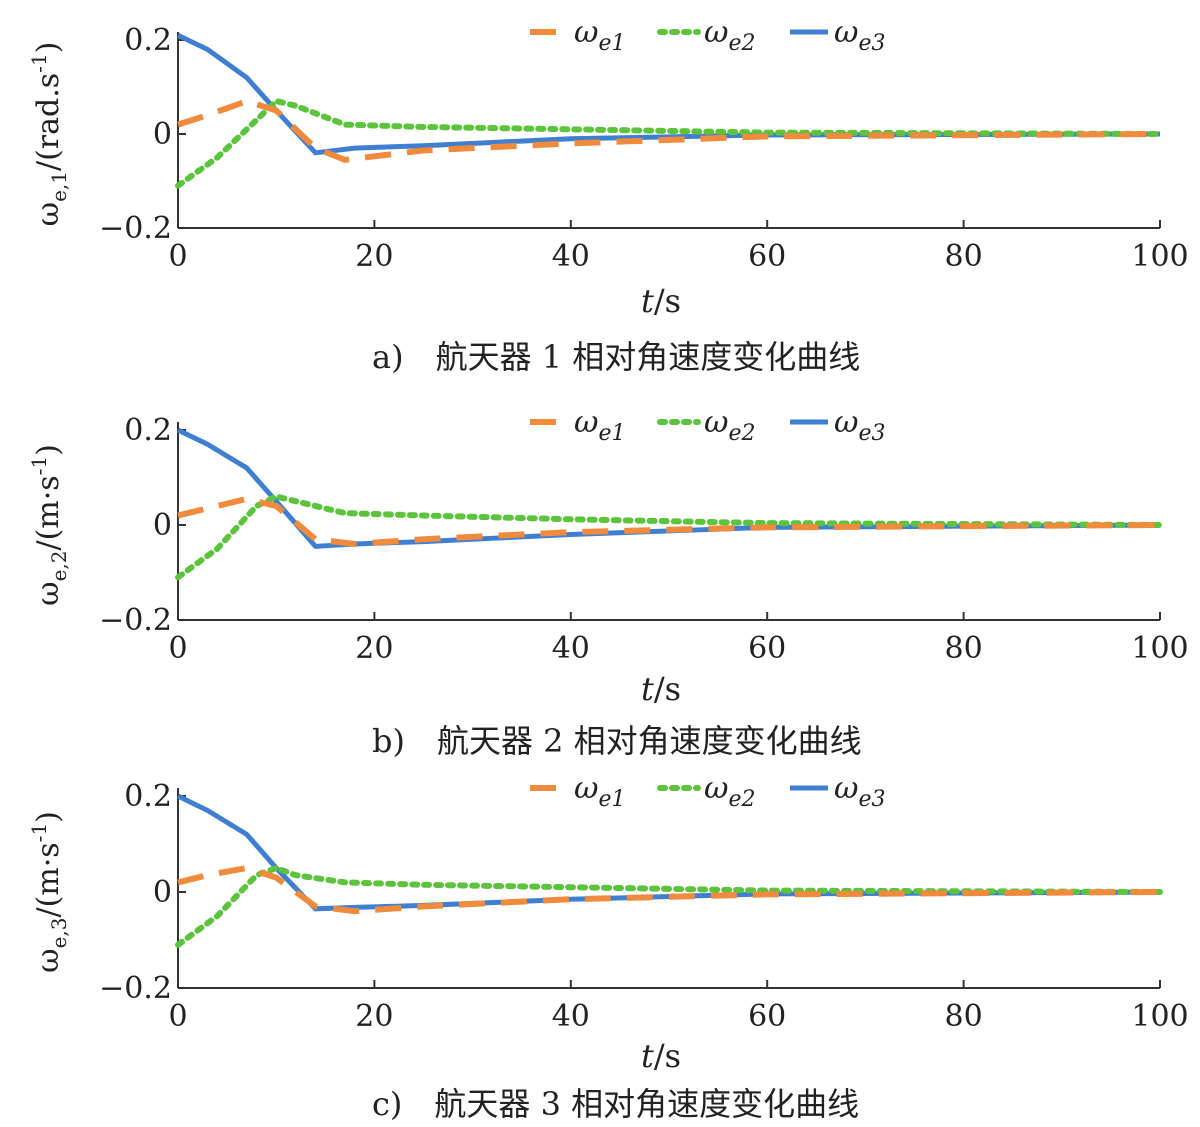 The image size is (1200, 1127). What do you see at coordinates (615, 1104) in the screenshot?
I see `chart-caption: c) 航天器 3 相对角速度变化曲线` at bounding box center [615, 1104].